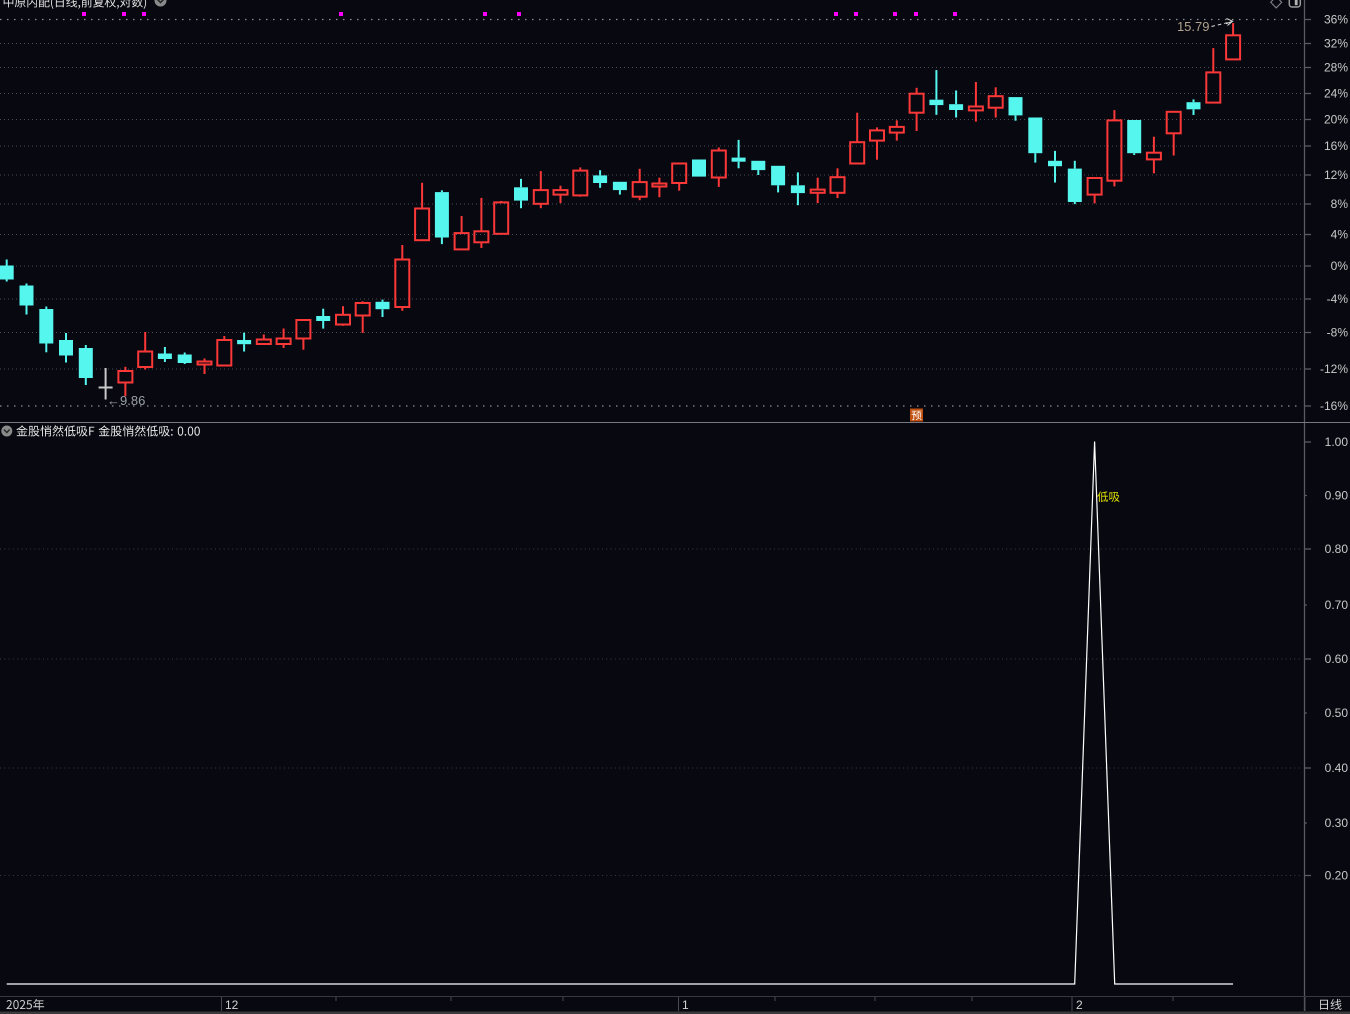 The width and height of the screenshot is (1350, 1014). What do you see at coordinates (1337, 605) in the screenshot?
I see `svg-text: 0.70` at bounding box center [1337, 605].